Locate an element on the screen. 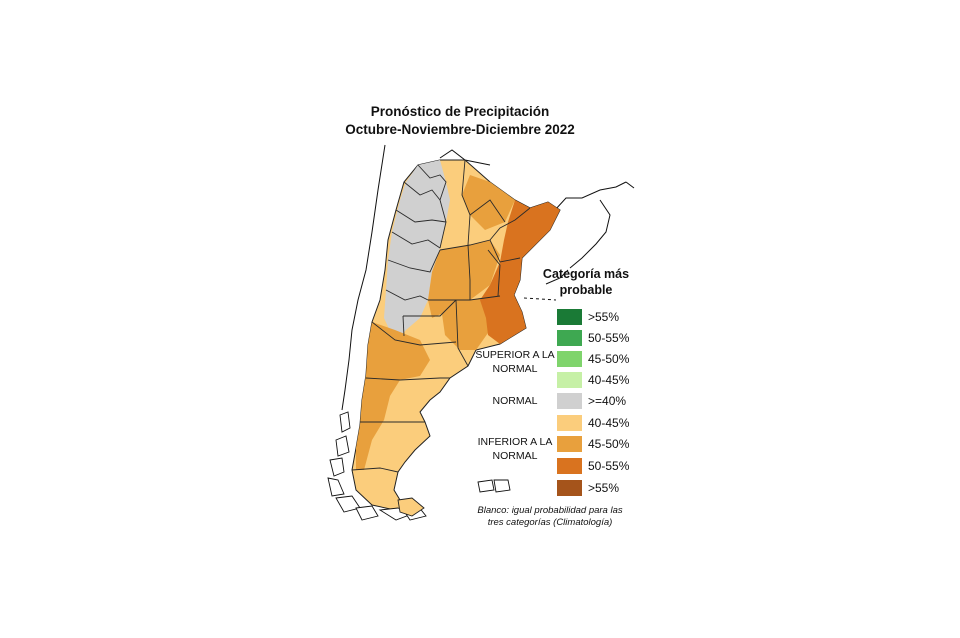  legend-item-normal: >=40% is located at coordinates (591, 400).